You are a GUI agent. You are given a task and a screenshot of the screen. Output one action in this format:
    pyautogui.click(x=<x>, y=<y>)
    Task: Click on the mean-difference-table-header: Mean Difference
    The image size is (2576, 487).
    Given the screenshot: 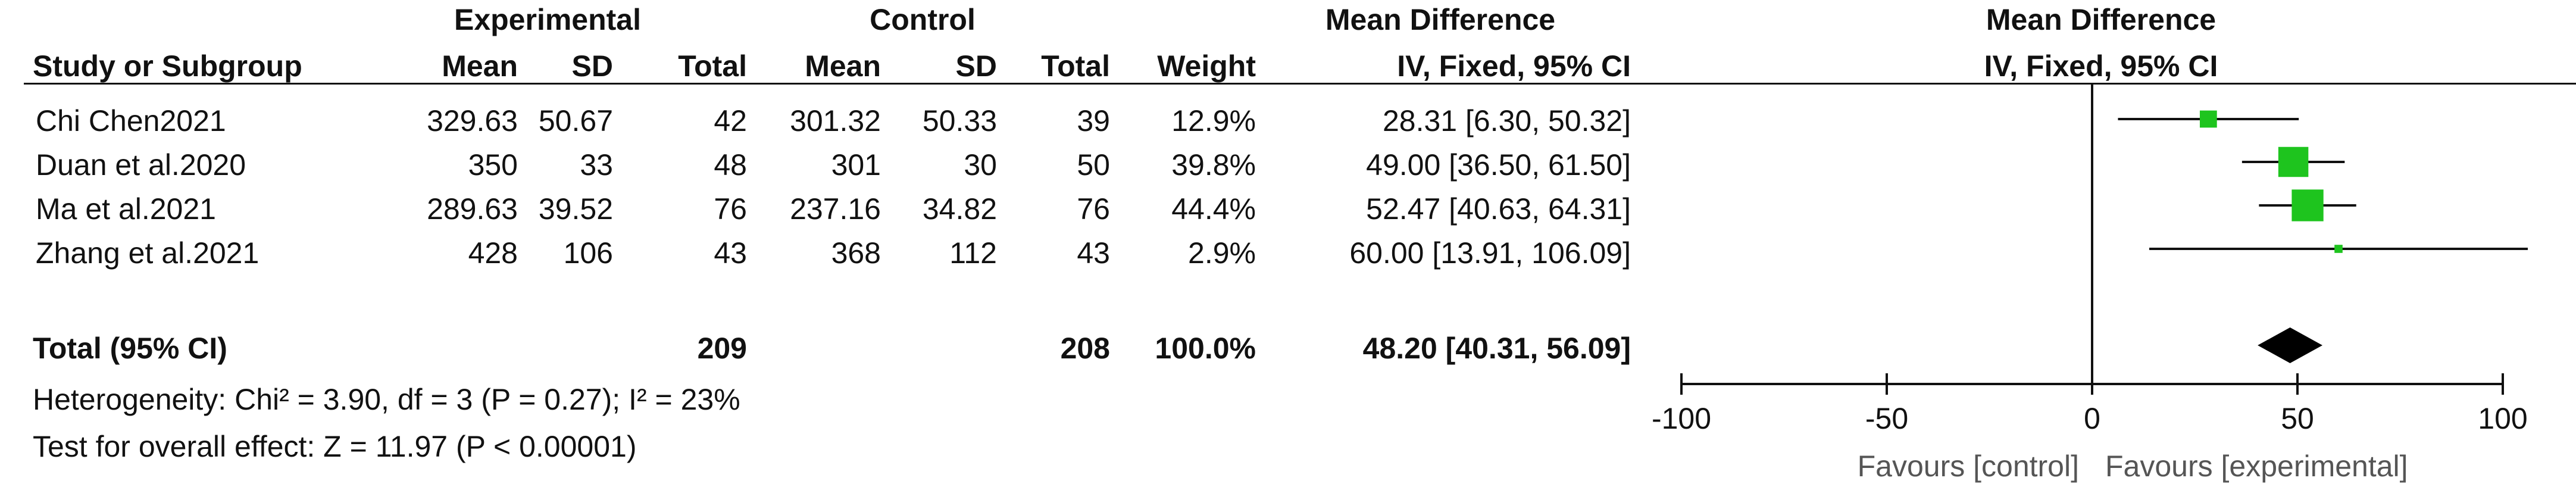 What is the action you would take?
    pyautogui.click(x=1440, y=19)
    